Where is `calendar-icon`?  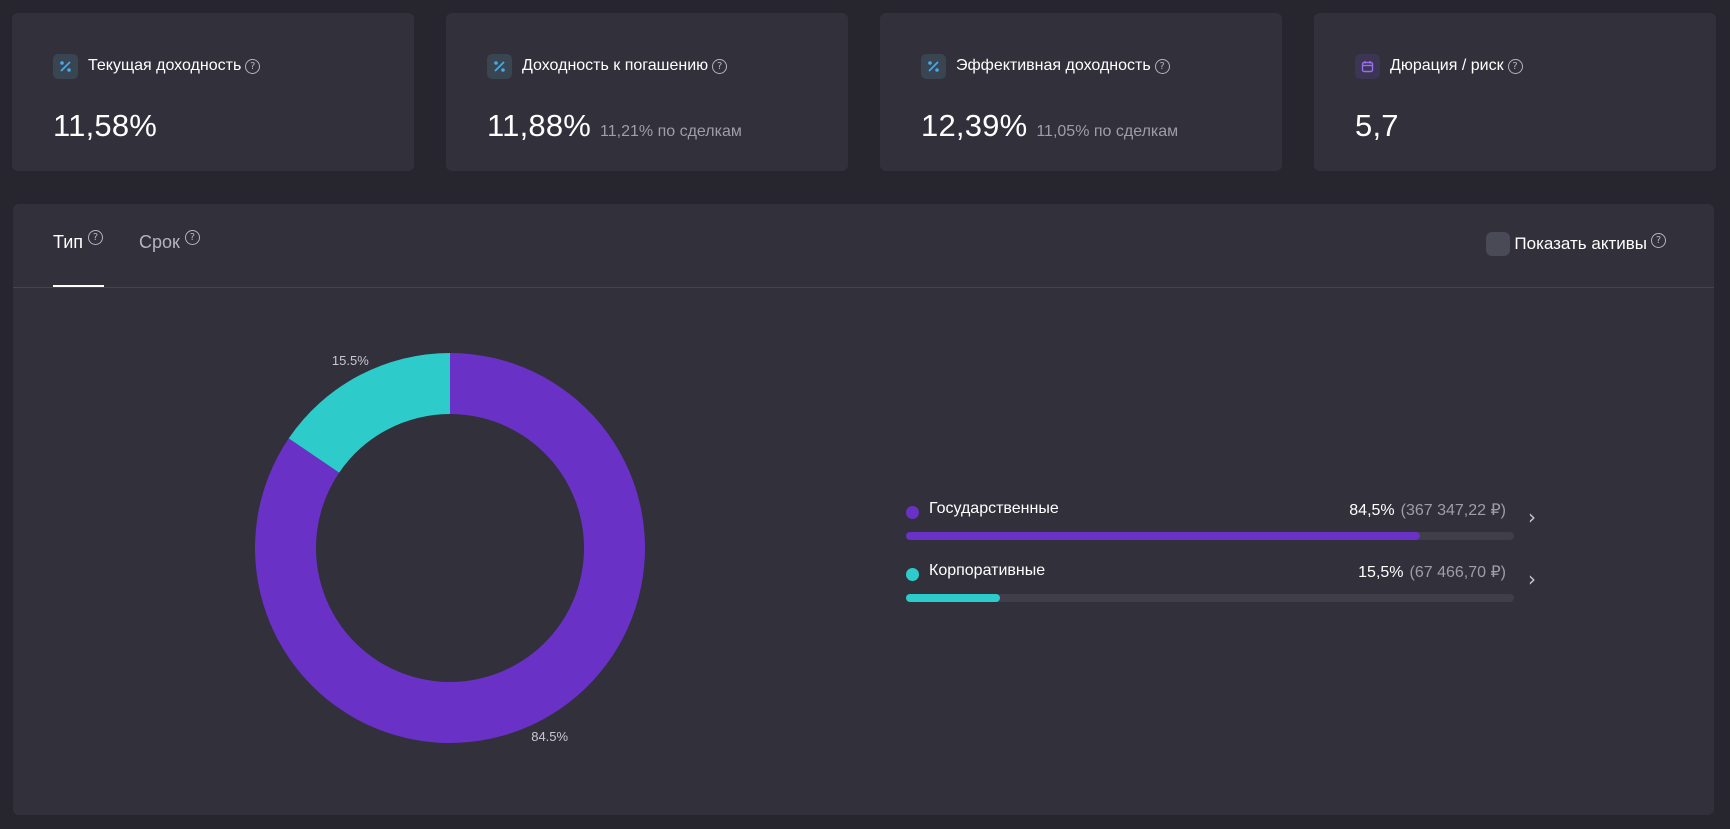
calendar-icon is located at coordinates (1367, 66).